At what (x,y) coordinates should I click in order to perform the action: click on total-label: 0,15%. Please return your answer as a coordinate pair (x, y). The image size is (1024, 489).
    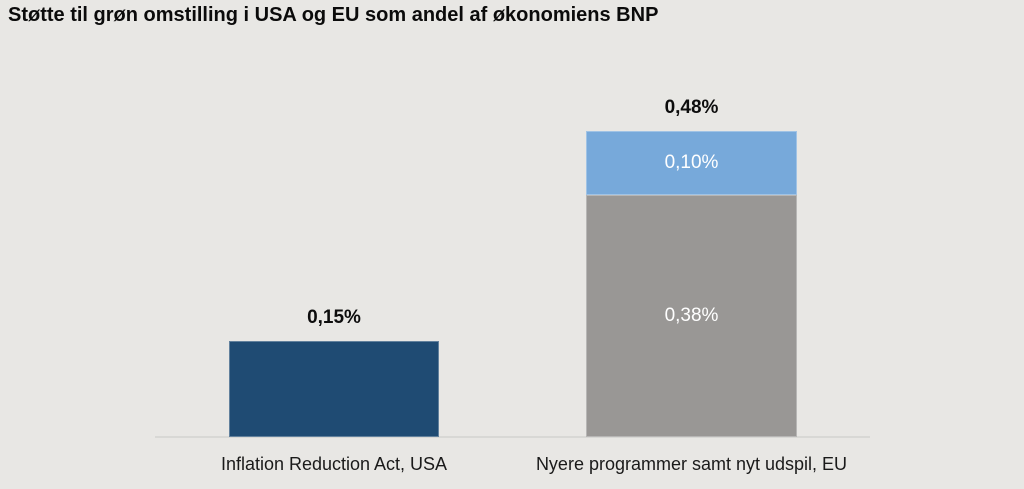
    Looking at the image, I should click on (334, 317).